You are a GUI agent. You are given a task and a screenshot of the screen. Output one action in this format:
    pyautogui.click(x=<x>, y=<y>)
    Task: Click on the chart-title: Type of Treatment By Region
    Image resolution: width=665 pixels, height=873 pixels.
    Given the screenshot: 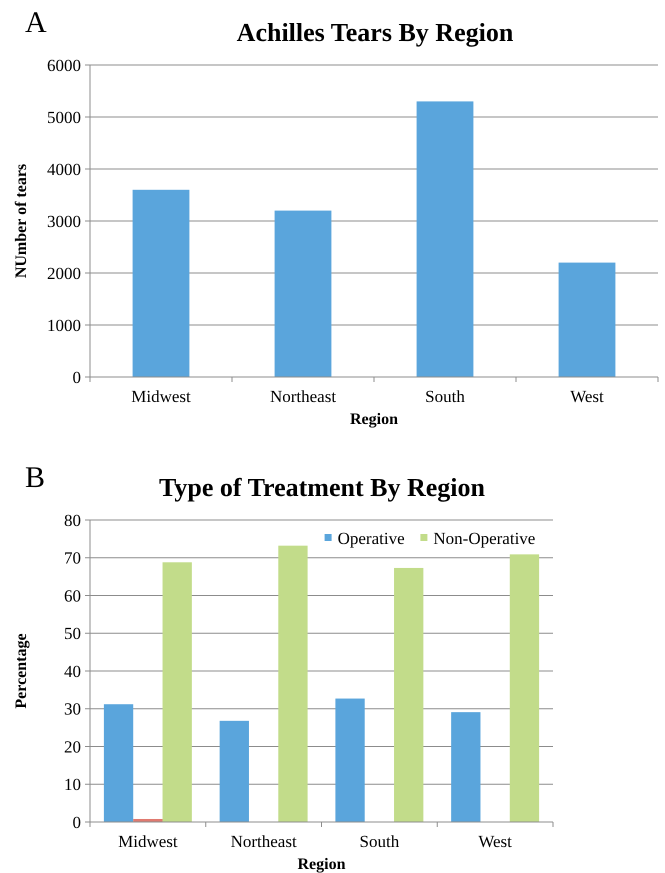 What is the action you would take?
    pyautogui.click(x=322, y=487)
    